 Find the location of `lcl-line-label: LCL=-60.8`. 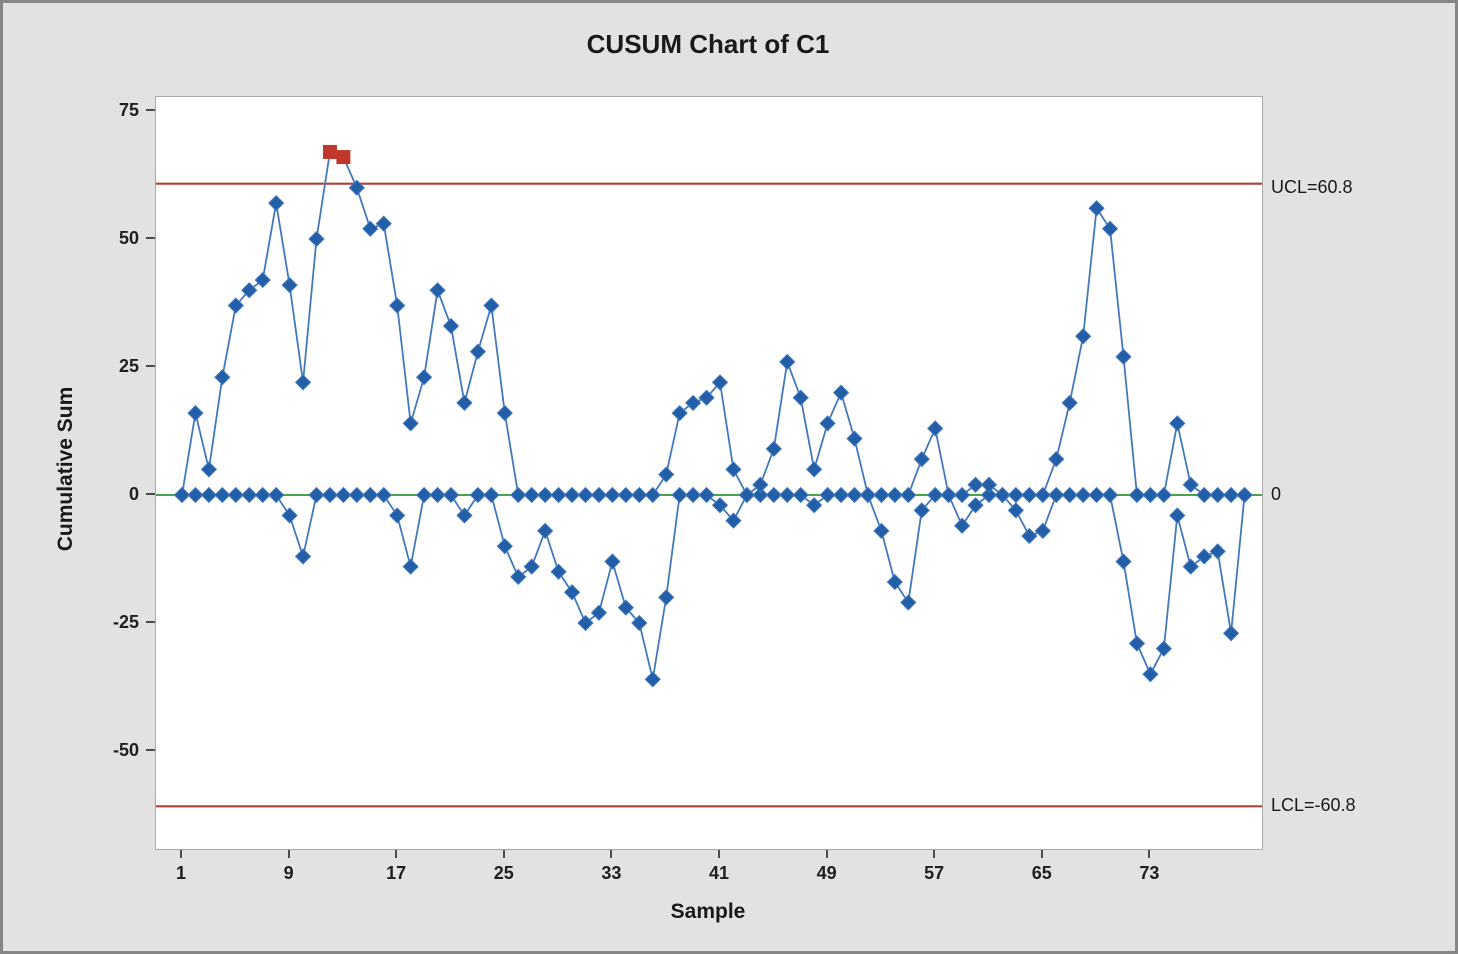

lcl-line-label: LCL=-60.8 is located at coordinates (1313, 805).